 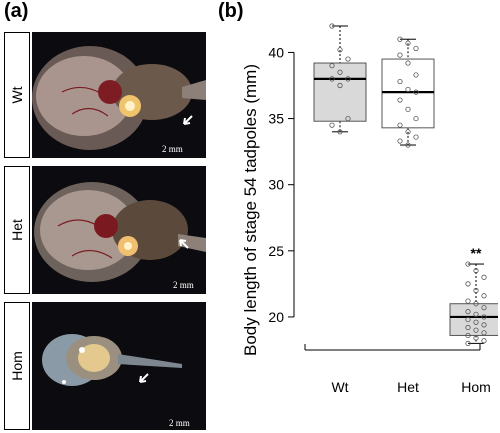 I want to click on genotype-label: Hom, so click(x=17, y=366).